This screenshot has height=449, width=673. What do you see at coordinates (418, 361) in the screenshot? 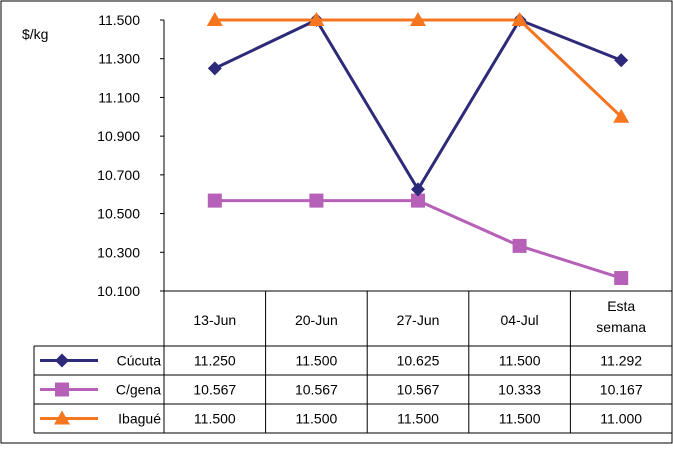
I see `table-value: 10.625` at bounding box center [418, 361].